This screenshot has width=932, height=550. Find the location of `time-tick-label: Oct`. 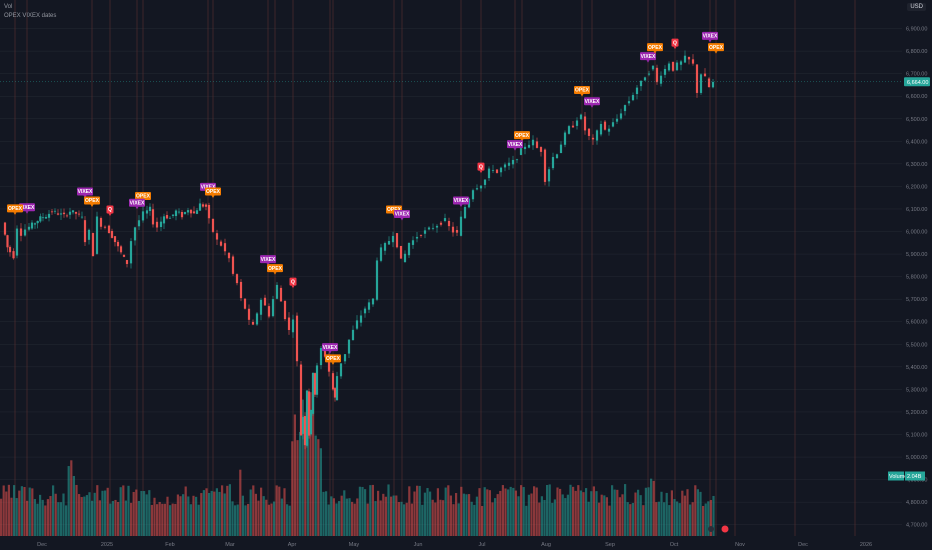

time-tick-label: Oct is located at coordinates (674, 545).